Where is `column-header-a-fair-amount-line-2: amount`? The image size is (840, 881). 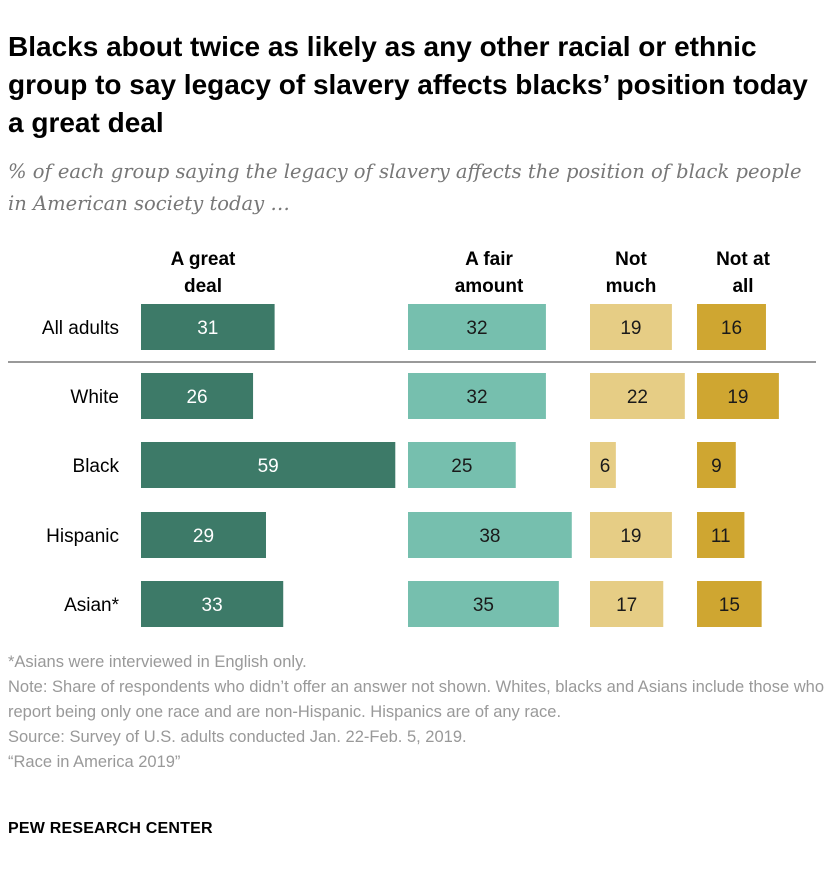
column-header-a-fair-amount-line-2: amount is located at coordinates (489, 286).